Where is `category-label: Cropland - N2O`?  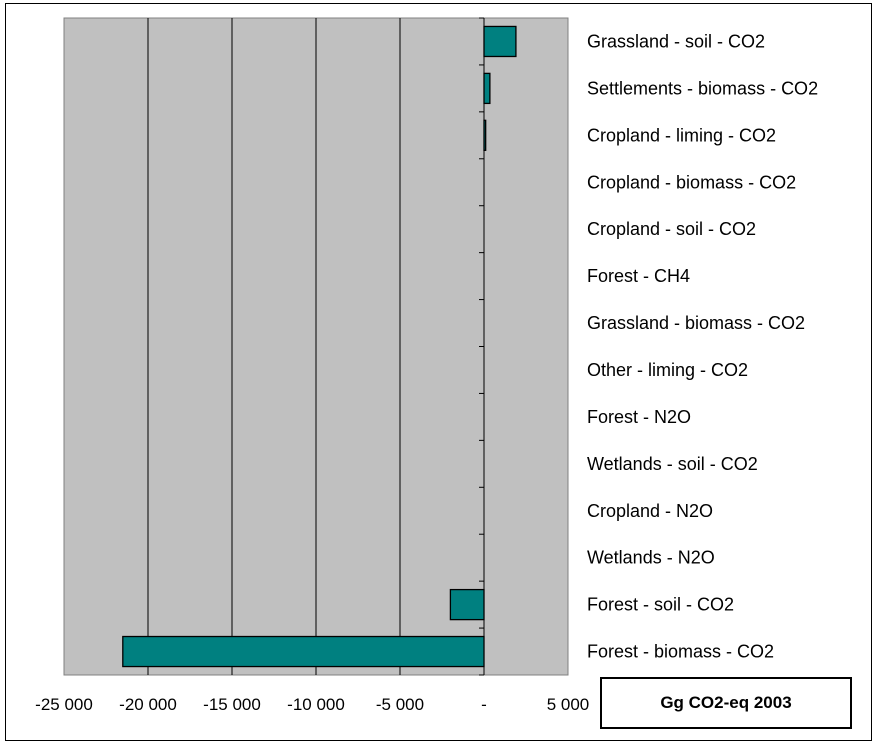
category-label: Cropland - N2O is located at coordinates (650, 511).